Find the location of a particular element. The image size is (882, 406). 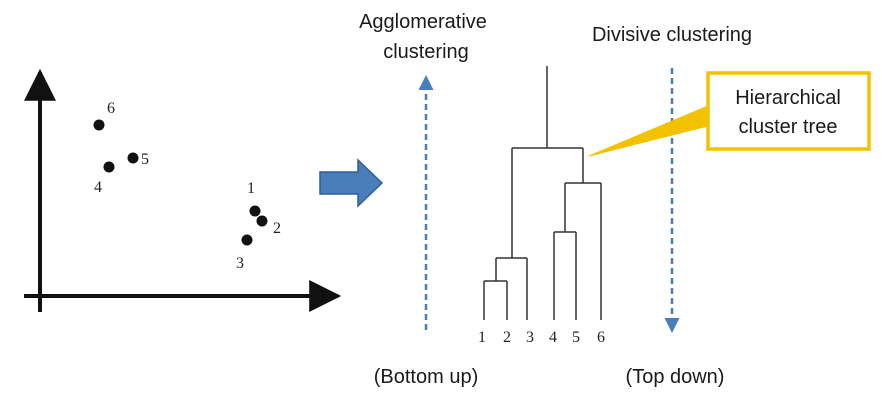

top-down-label: (Top down) is located at coordinates (675, 377).